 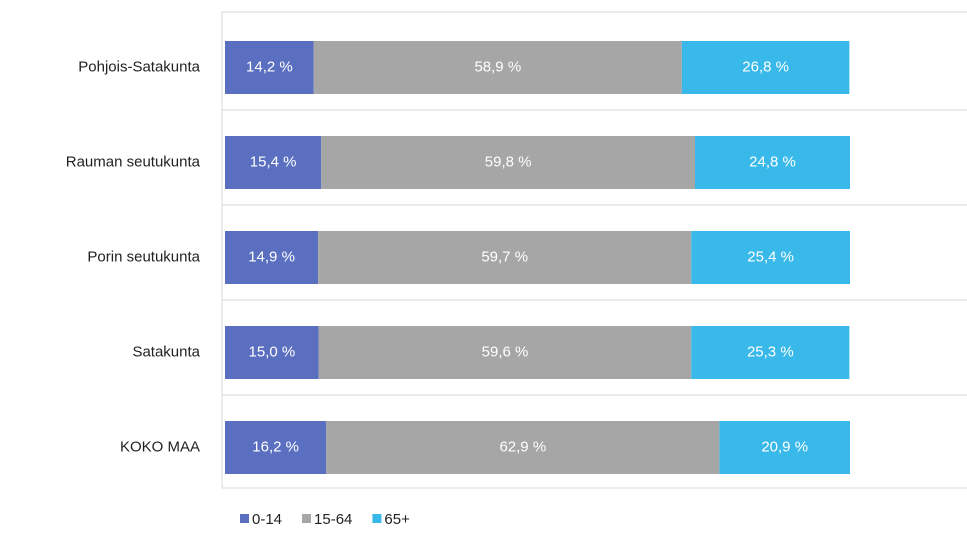 I want to click on value-label: 24,8 %, so click(x=772, y=161).